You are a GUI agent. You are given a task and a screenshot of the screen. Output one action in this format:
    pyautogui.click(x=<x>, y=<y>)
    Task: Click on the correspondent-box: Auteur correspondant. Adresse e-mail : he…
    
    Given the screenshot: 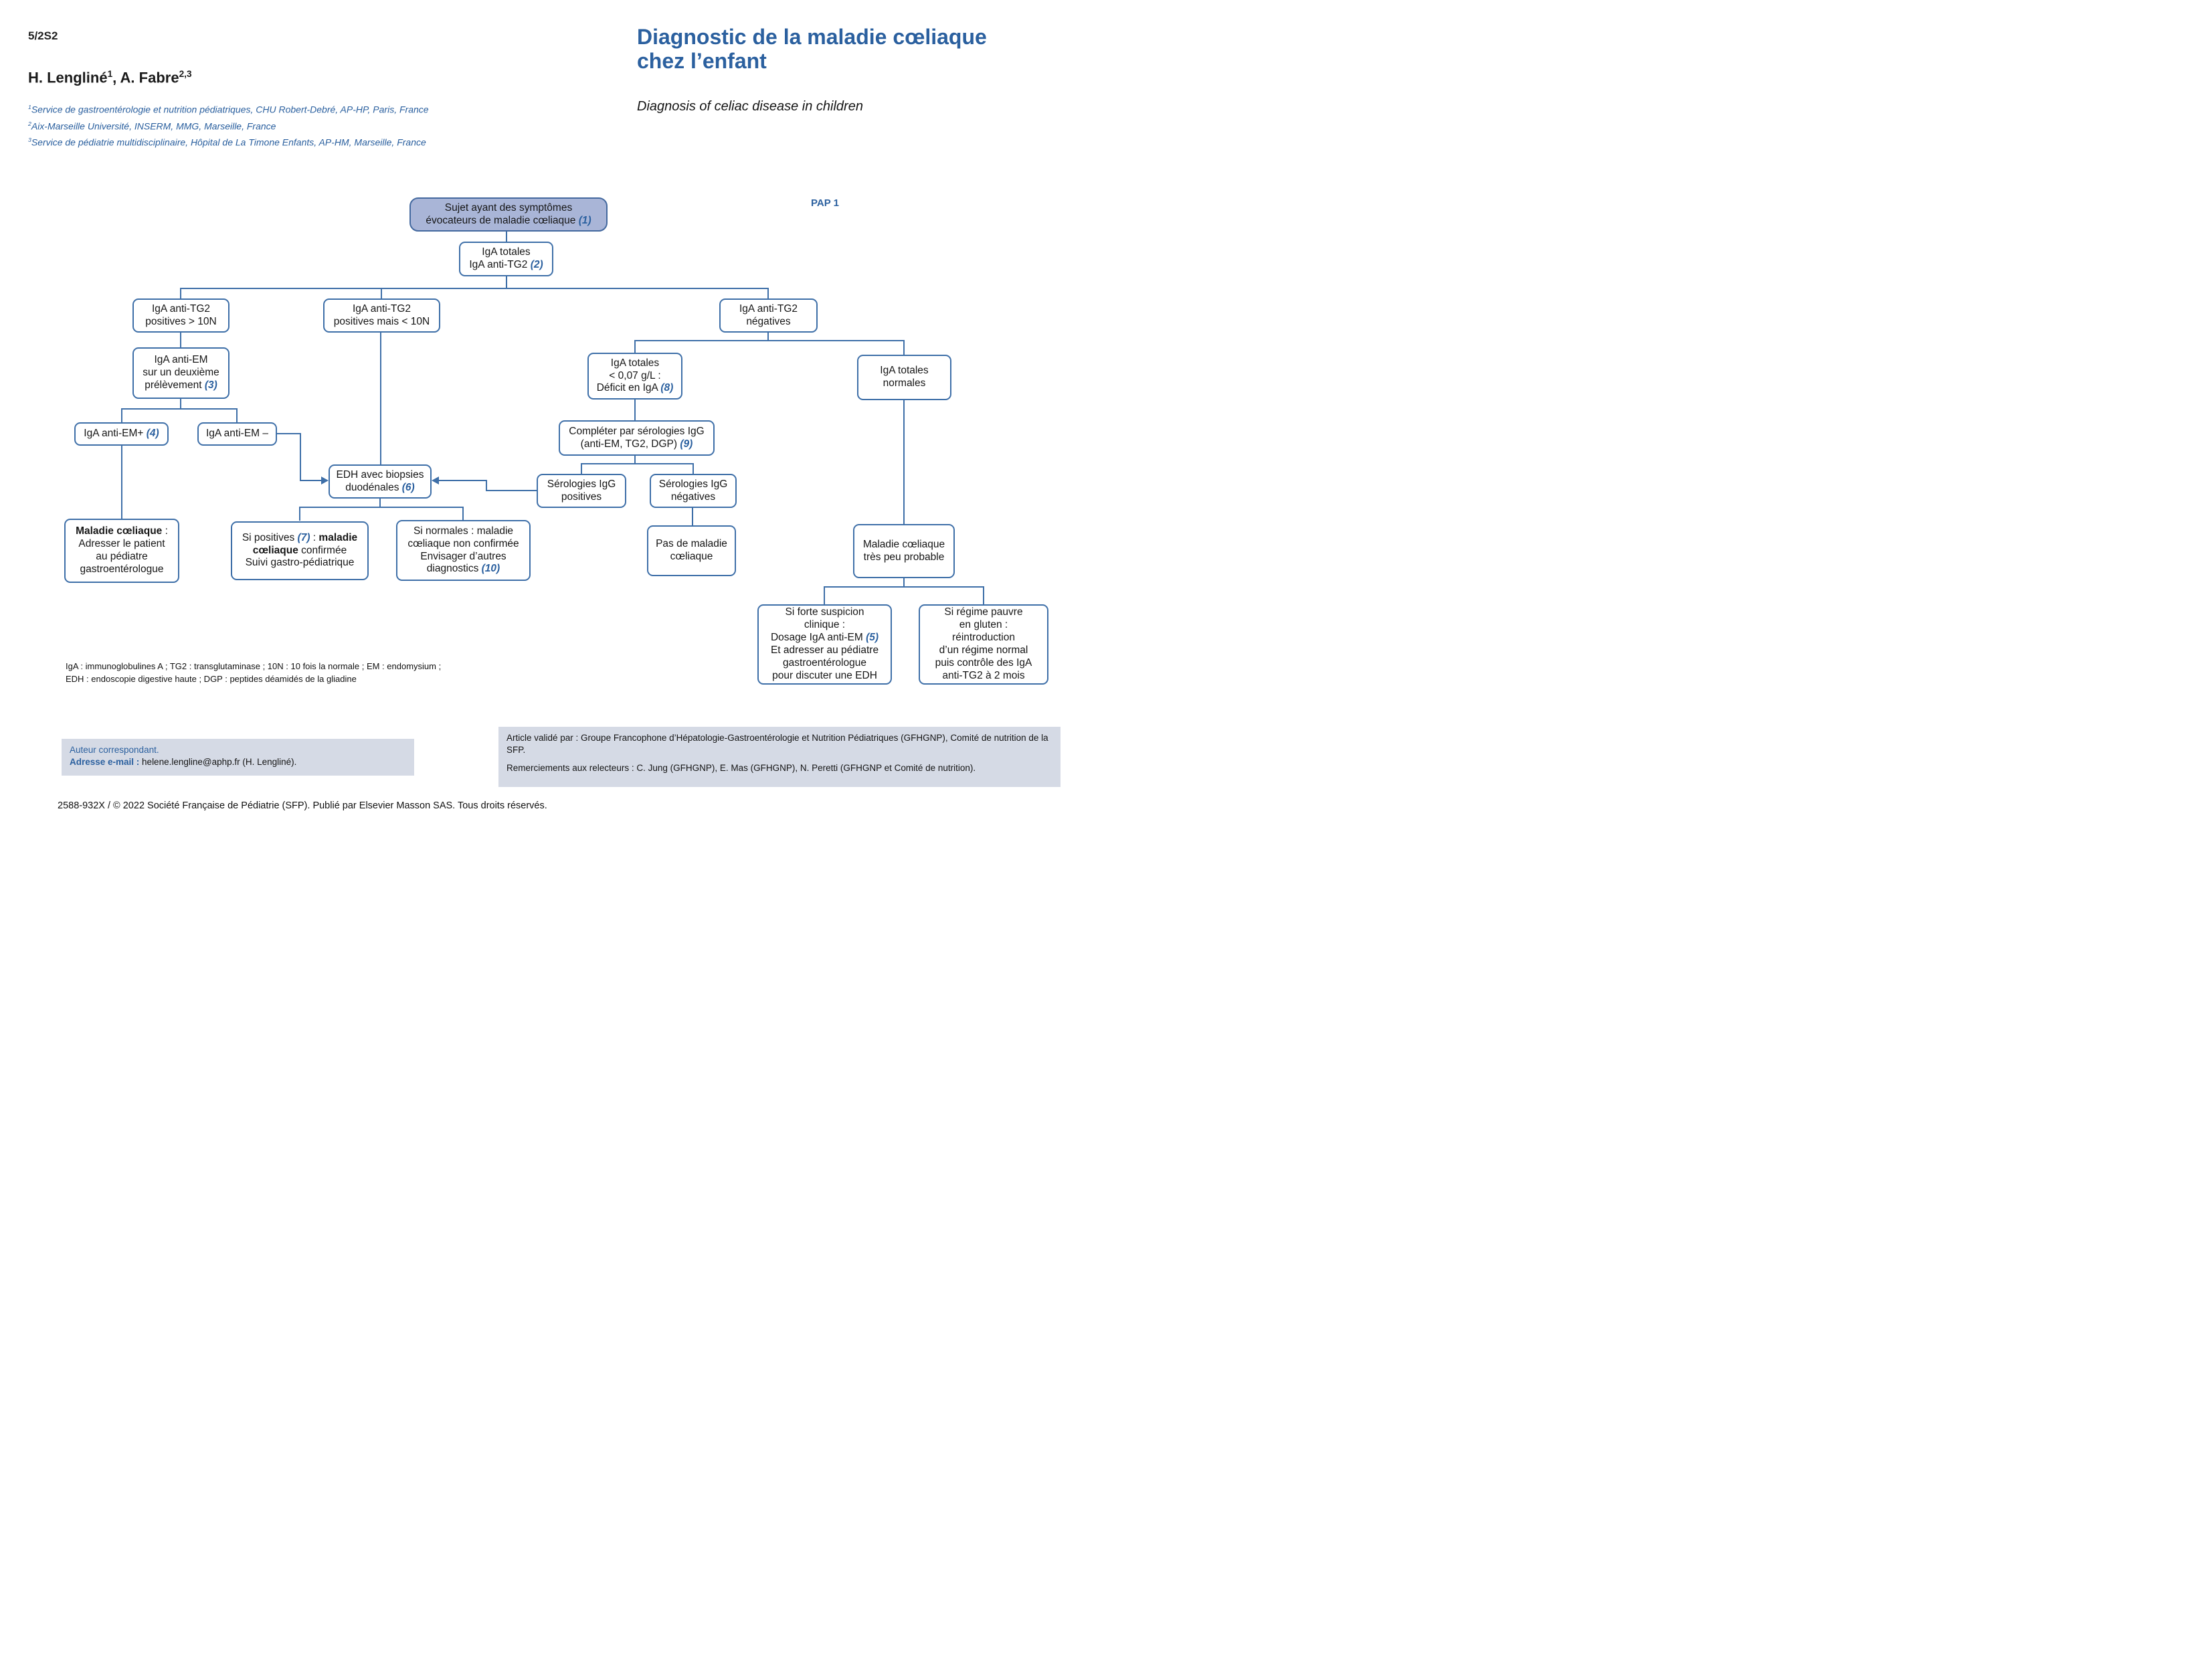 What is the action you would take?
    pyautogui.click(x=238, y=757)
    